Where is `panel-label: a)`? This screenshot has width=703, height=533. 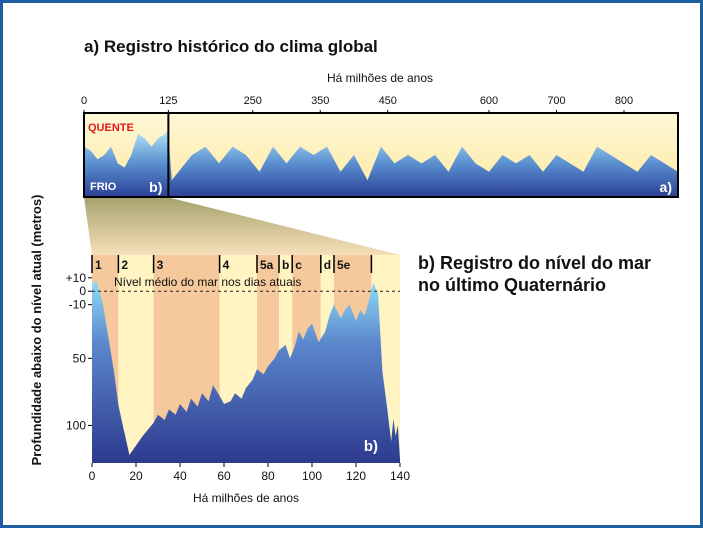 panel-label: a) is located at coordinates (666, 187).